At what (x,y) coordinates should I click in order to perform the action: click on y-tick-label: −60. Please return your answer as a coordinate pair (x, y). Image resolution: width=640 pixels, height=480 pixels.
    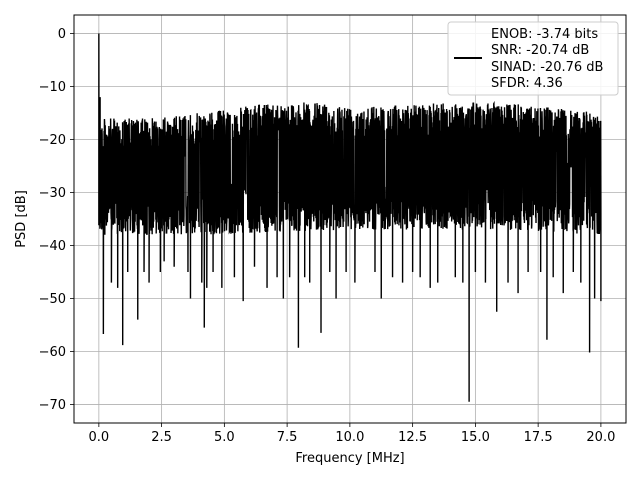
    Looking at the image, I should click on (52, 352).